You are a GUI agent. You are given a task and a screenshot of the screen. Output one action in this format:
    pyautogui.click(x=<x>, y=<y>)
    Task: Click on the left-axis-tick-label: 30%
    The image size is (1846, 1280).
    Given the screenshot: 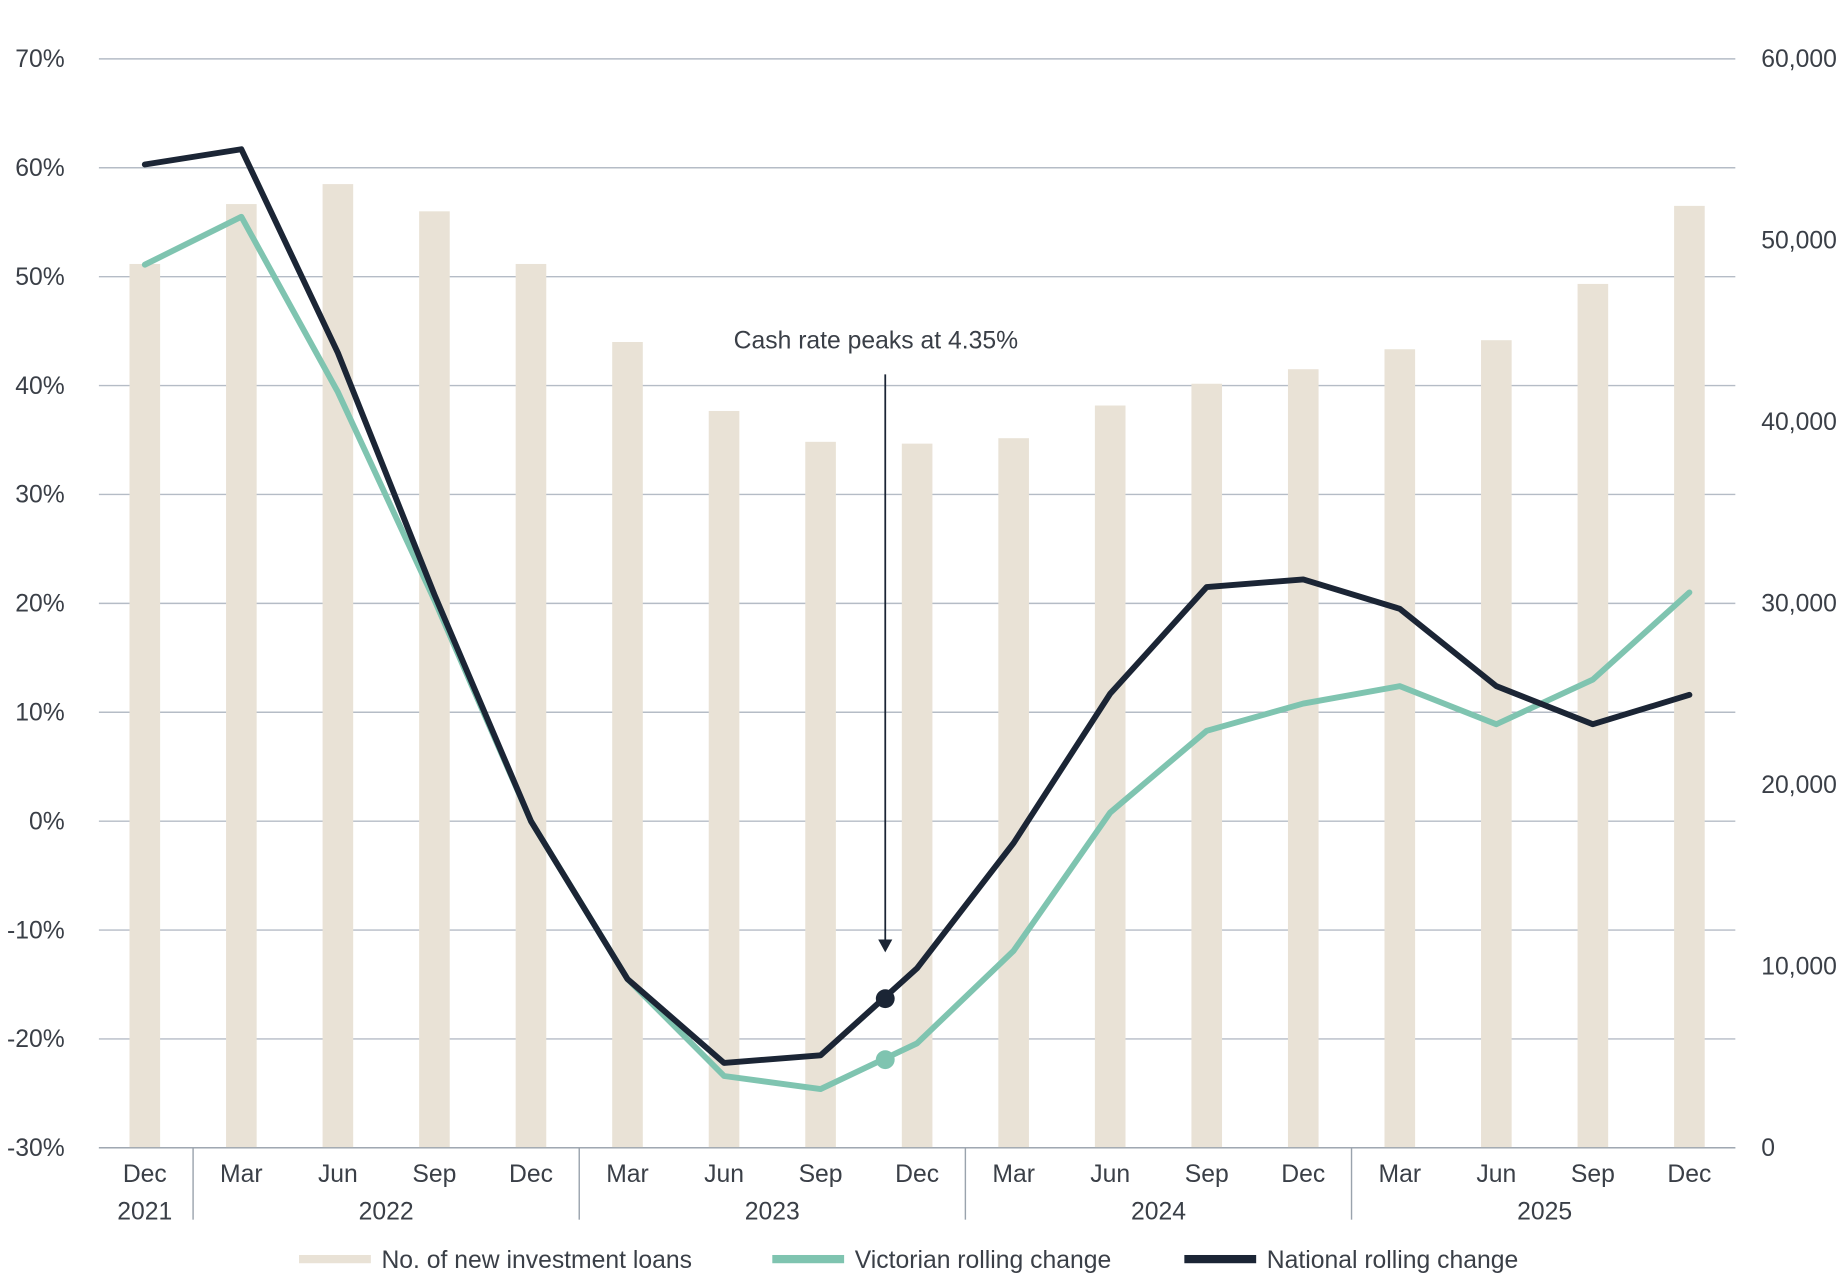 What is the action you would take?
    pyautogui.click(x=39, y=495)
    